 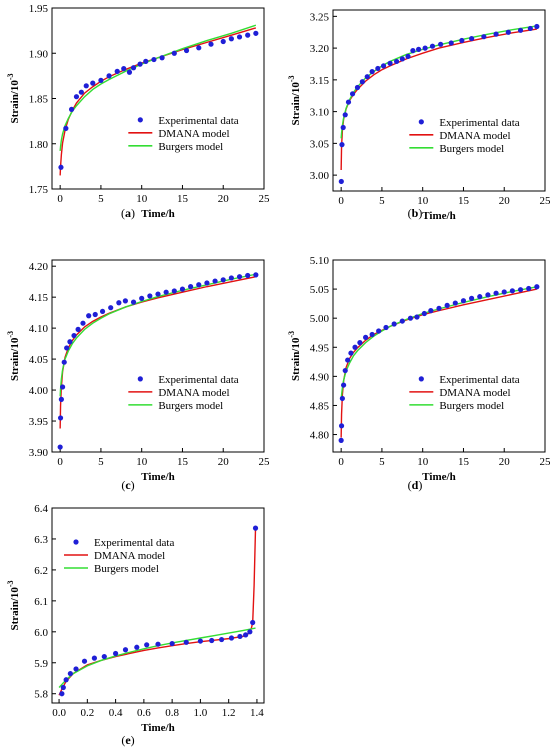 I want to click on y-tick-label: 4.05, so click(x=39, y=360).